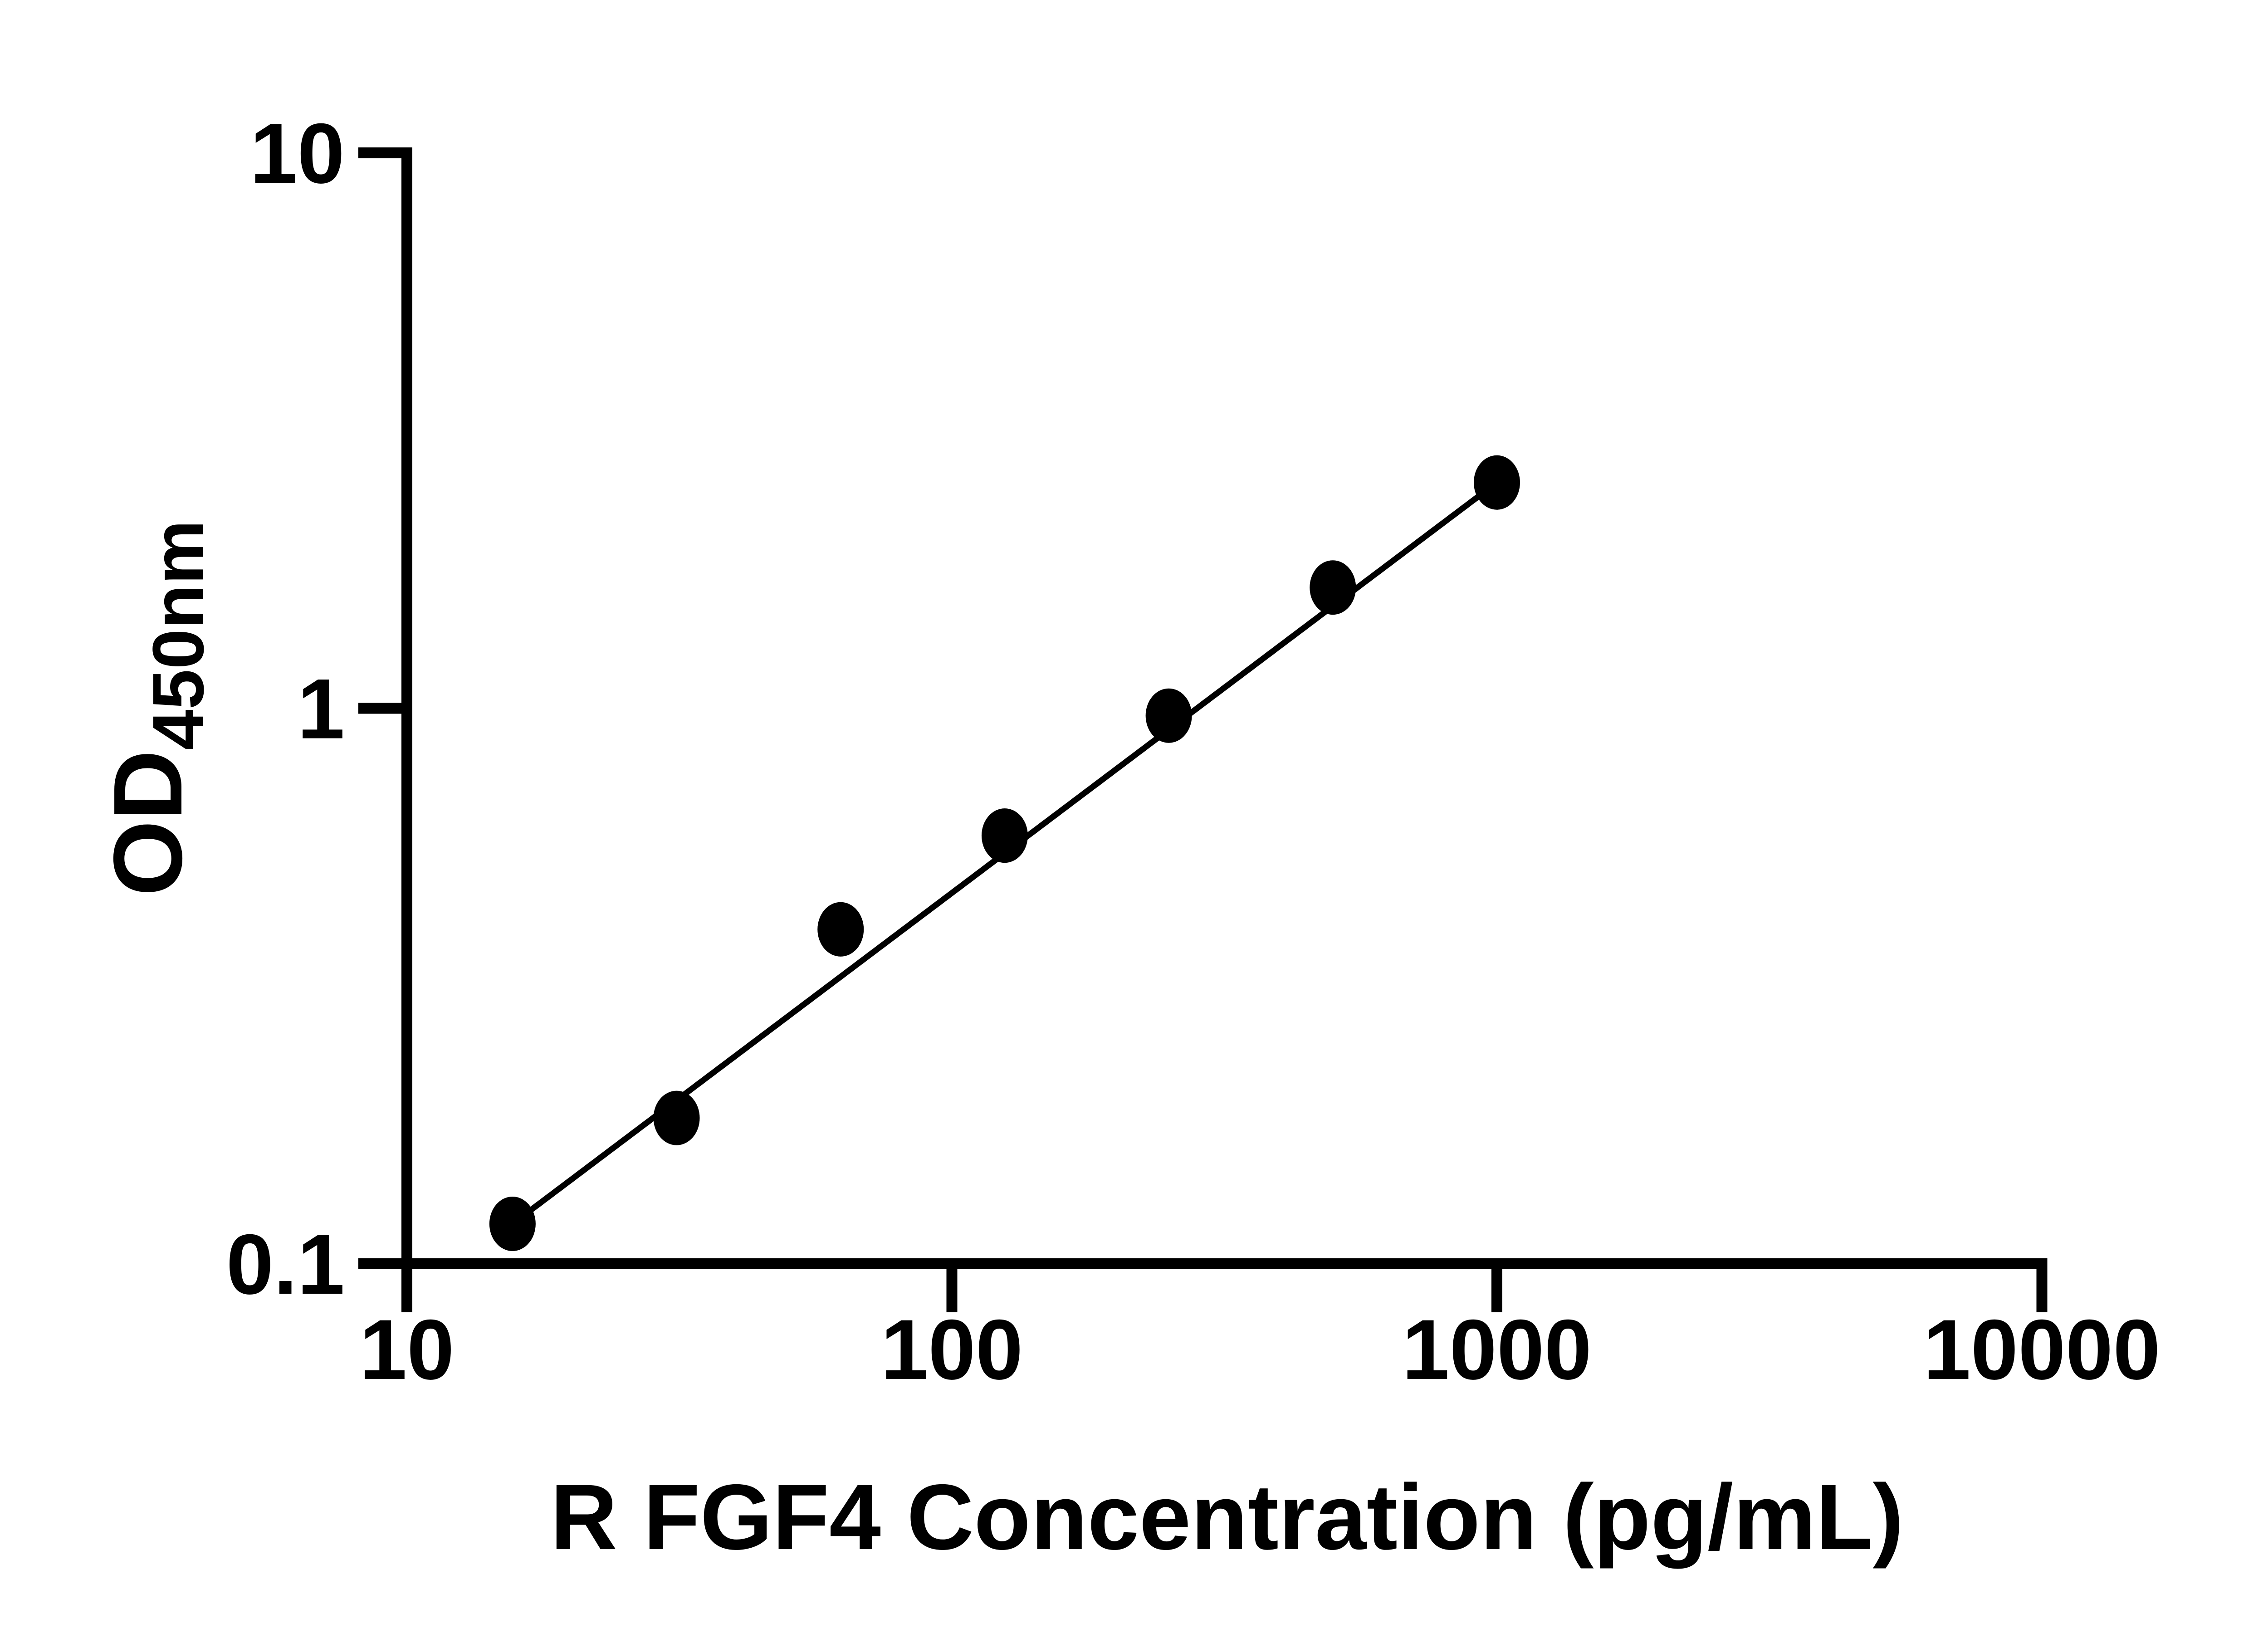 This screenshot has height=1633, width=2268. I want to click on x-axis-ticks, so click(1224, 1288).